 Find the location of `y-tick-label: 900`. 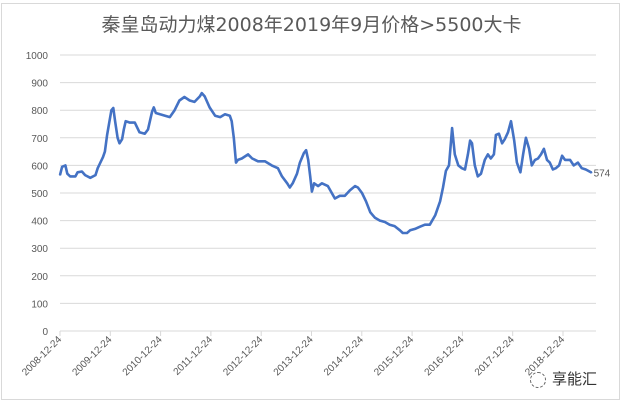

y-tick-label: 900 is located at coordinates (39, 84).